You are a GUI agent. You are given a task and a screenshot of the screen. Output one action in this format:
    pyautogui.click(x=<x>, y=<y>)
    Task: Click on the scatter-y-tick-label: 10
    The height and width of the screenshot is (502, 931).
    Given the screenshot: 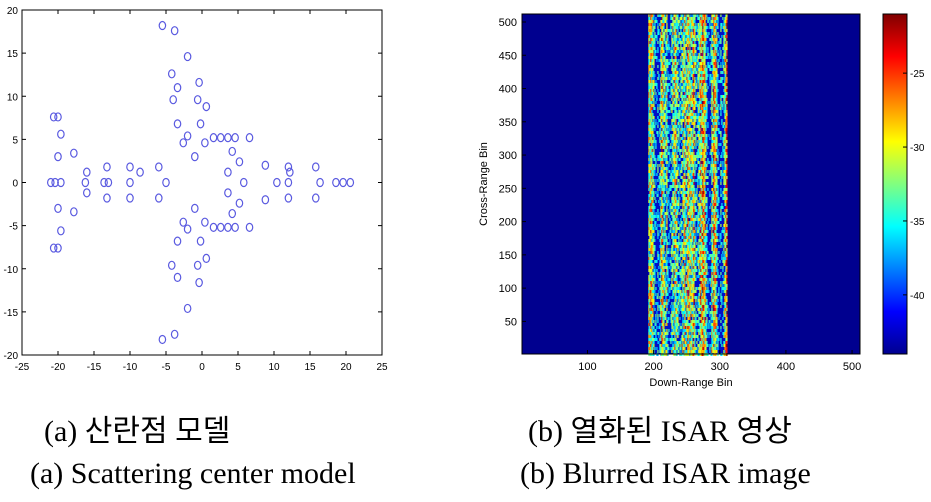 What is the action you would take?
    pyautogui.click(x=13, y=97)
    